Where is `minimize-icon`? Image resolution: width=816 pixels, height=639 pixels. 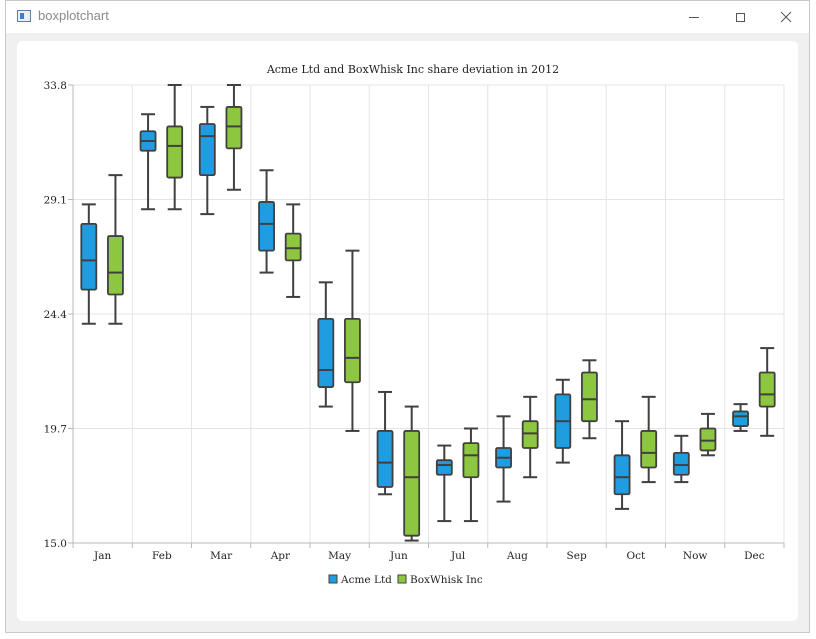 minimize-icon is located at coordinates (694, 17).